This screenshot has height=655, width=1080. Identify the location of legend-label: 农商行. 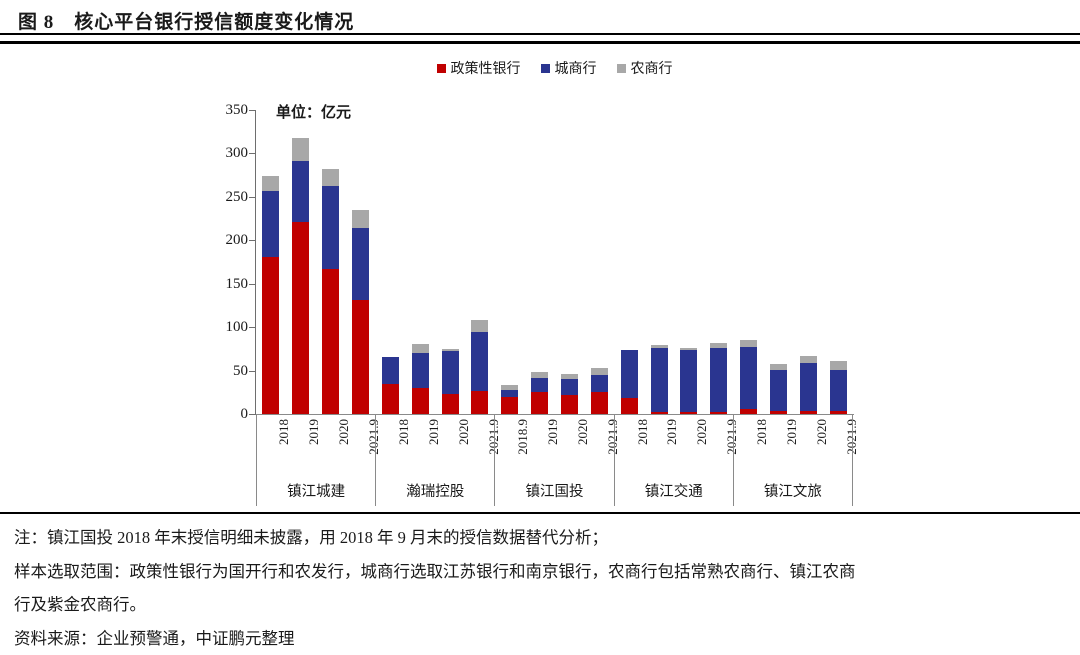
(651, 69).